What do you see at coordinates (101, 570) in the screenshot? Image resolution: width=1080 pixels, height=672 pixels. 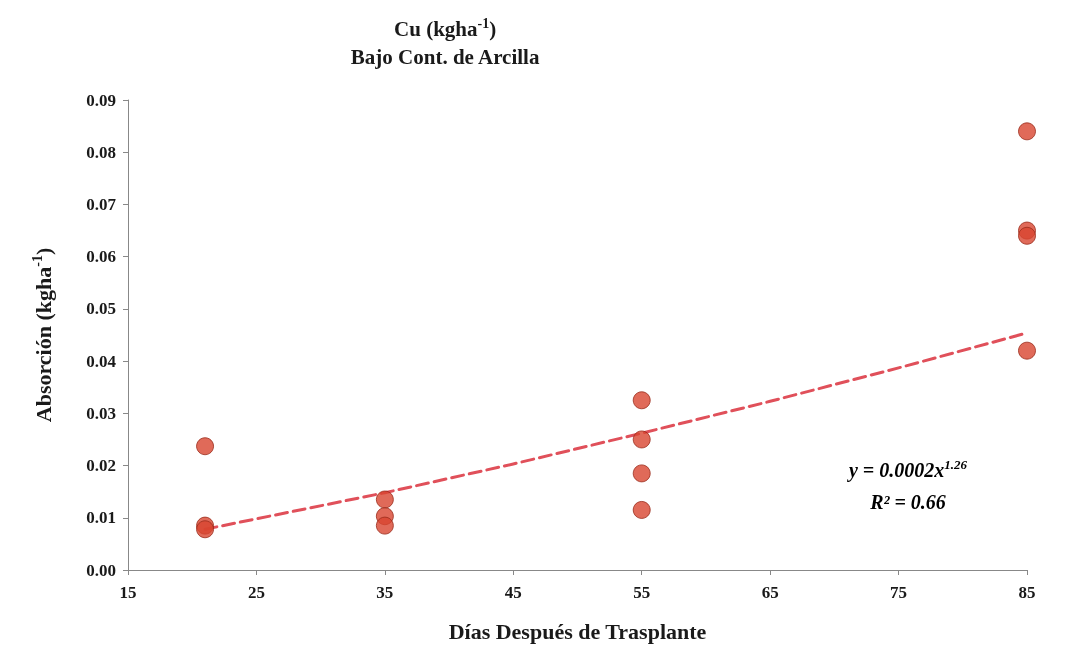 I see `y-tick-label: 0.00` at bounding box center [101, 570].